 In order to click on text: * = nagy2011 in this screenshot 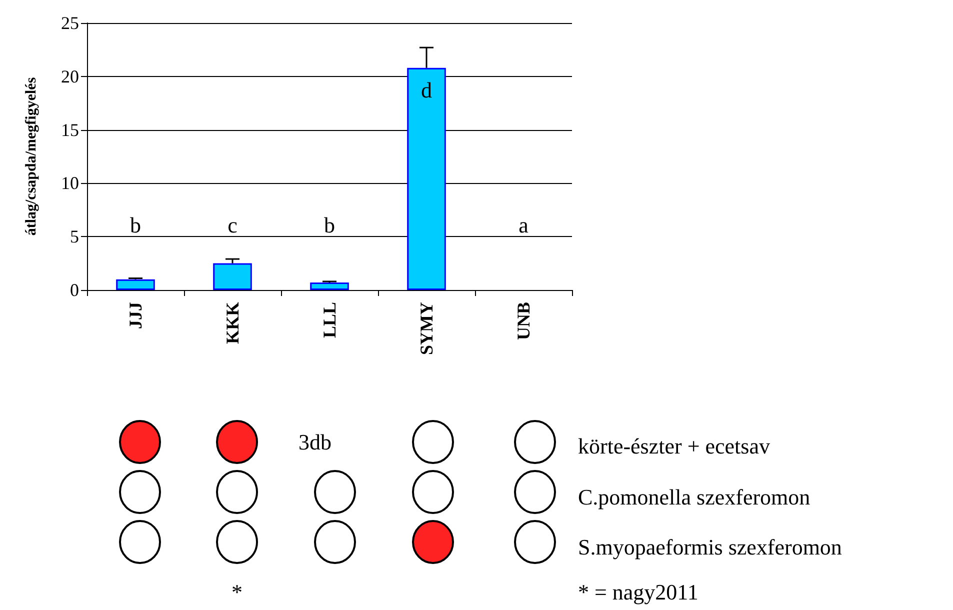, I will do `click(638, 592)`.